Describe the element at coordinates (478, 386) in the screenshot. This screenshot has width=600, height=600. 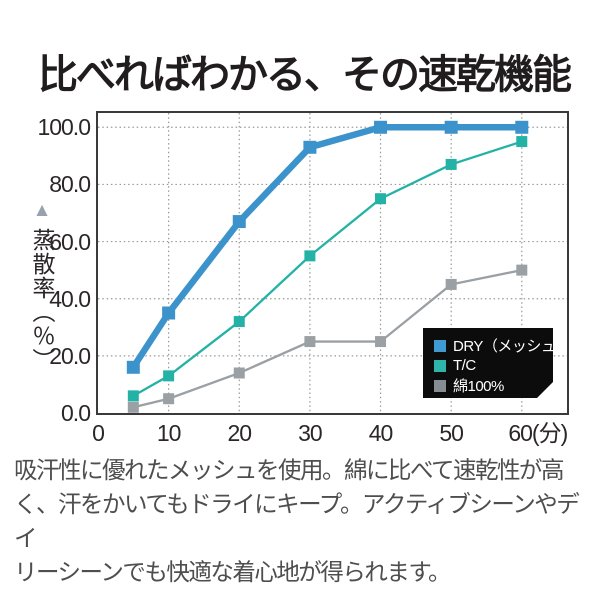
I see `legend-label-cotton: 綿100%` at that location.